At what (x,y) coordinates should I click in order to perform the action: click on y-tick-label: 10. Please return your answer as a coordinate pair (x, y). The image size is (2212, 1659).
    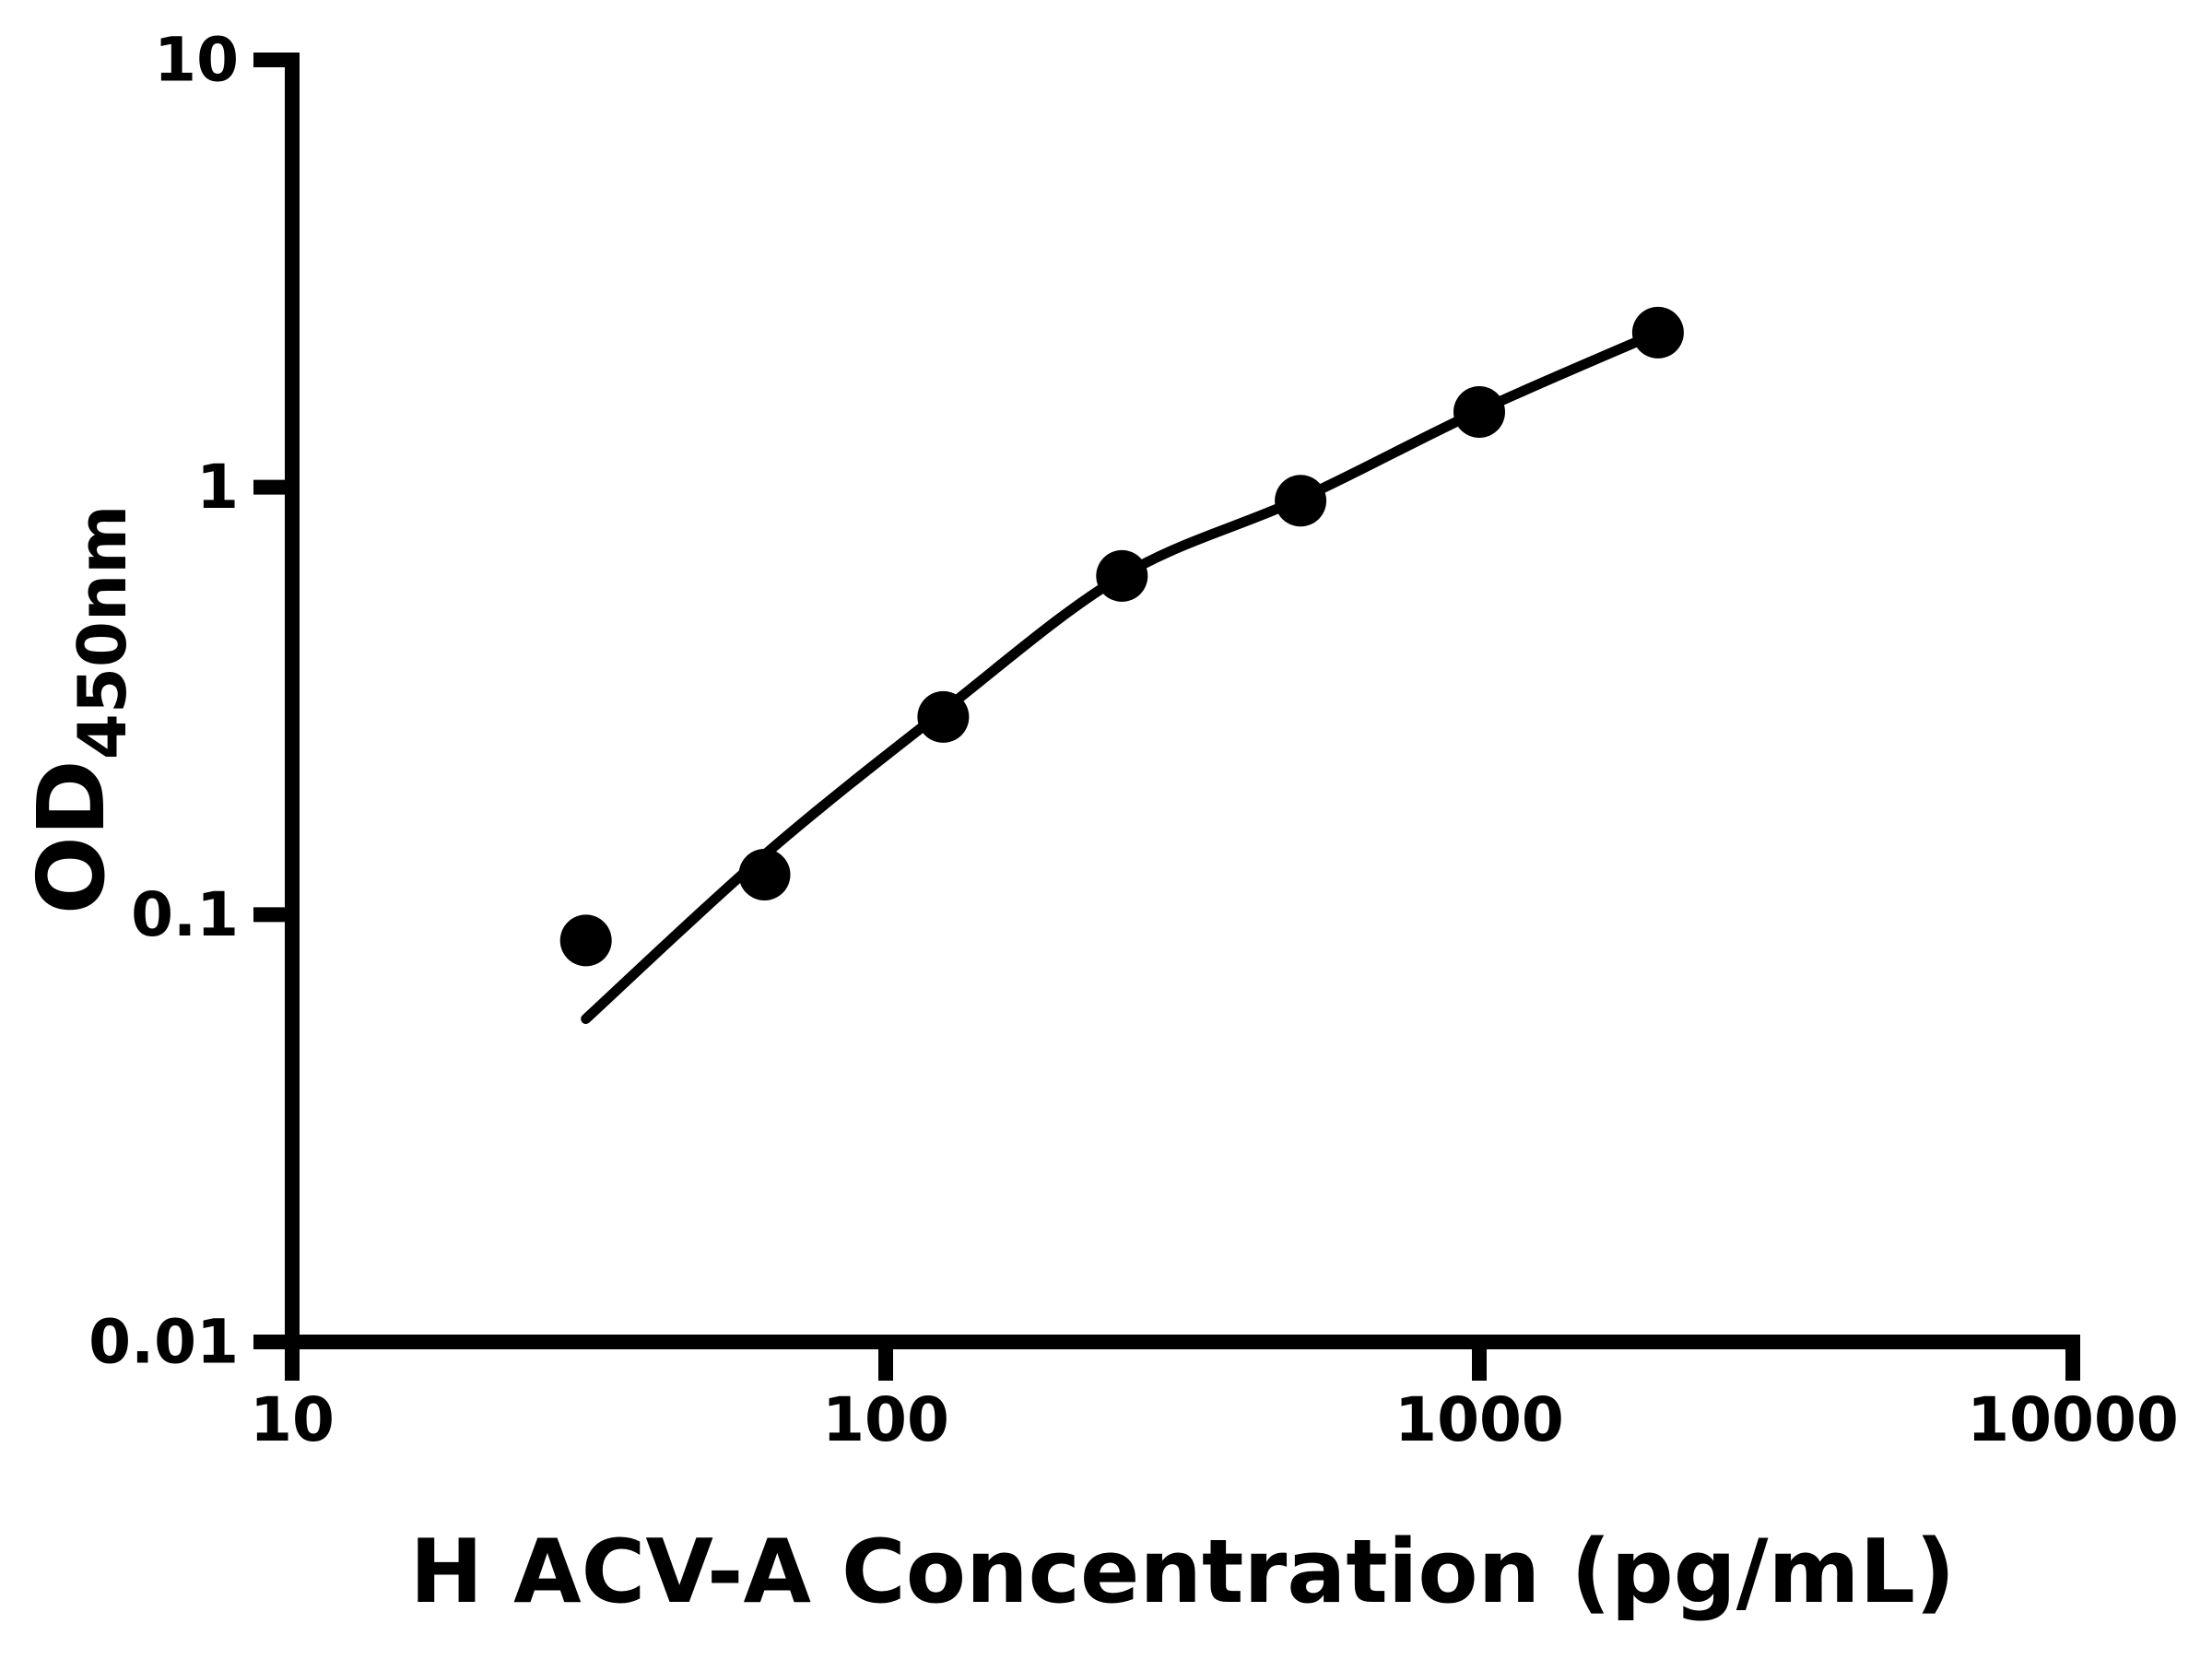
    Looking at the image, I should click on (196, 60).